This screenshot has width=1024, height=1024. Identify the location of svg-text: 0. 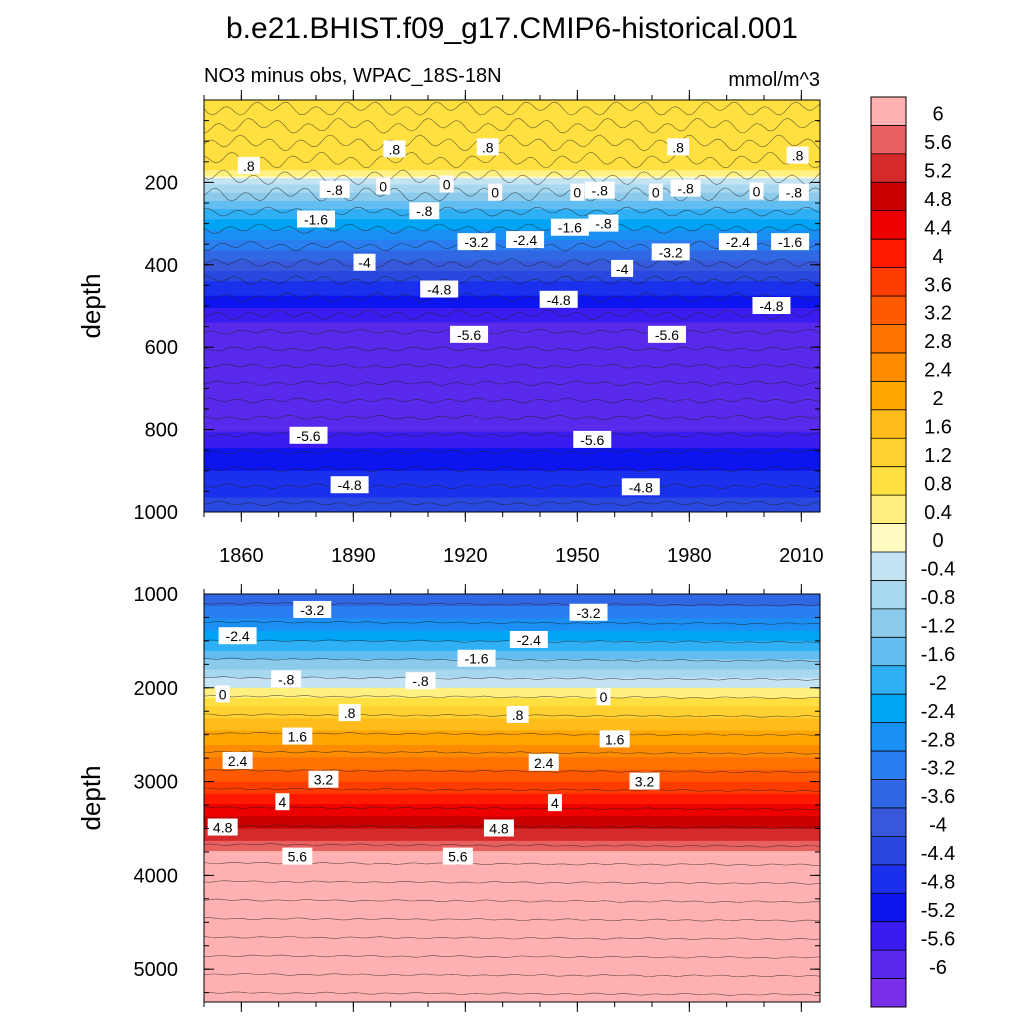
(604, 697).